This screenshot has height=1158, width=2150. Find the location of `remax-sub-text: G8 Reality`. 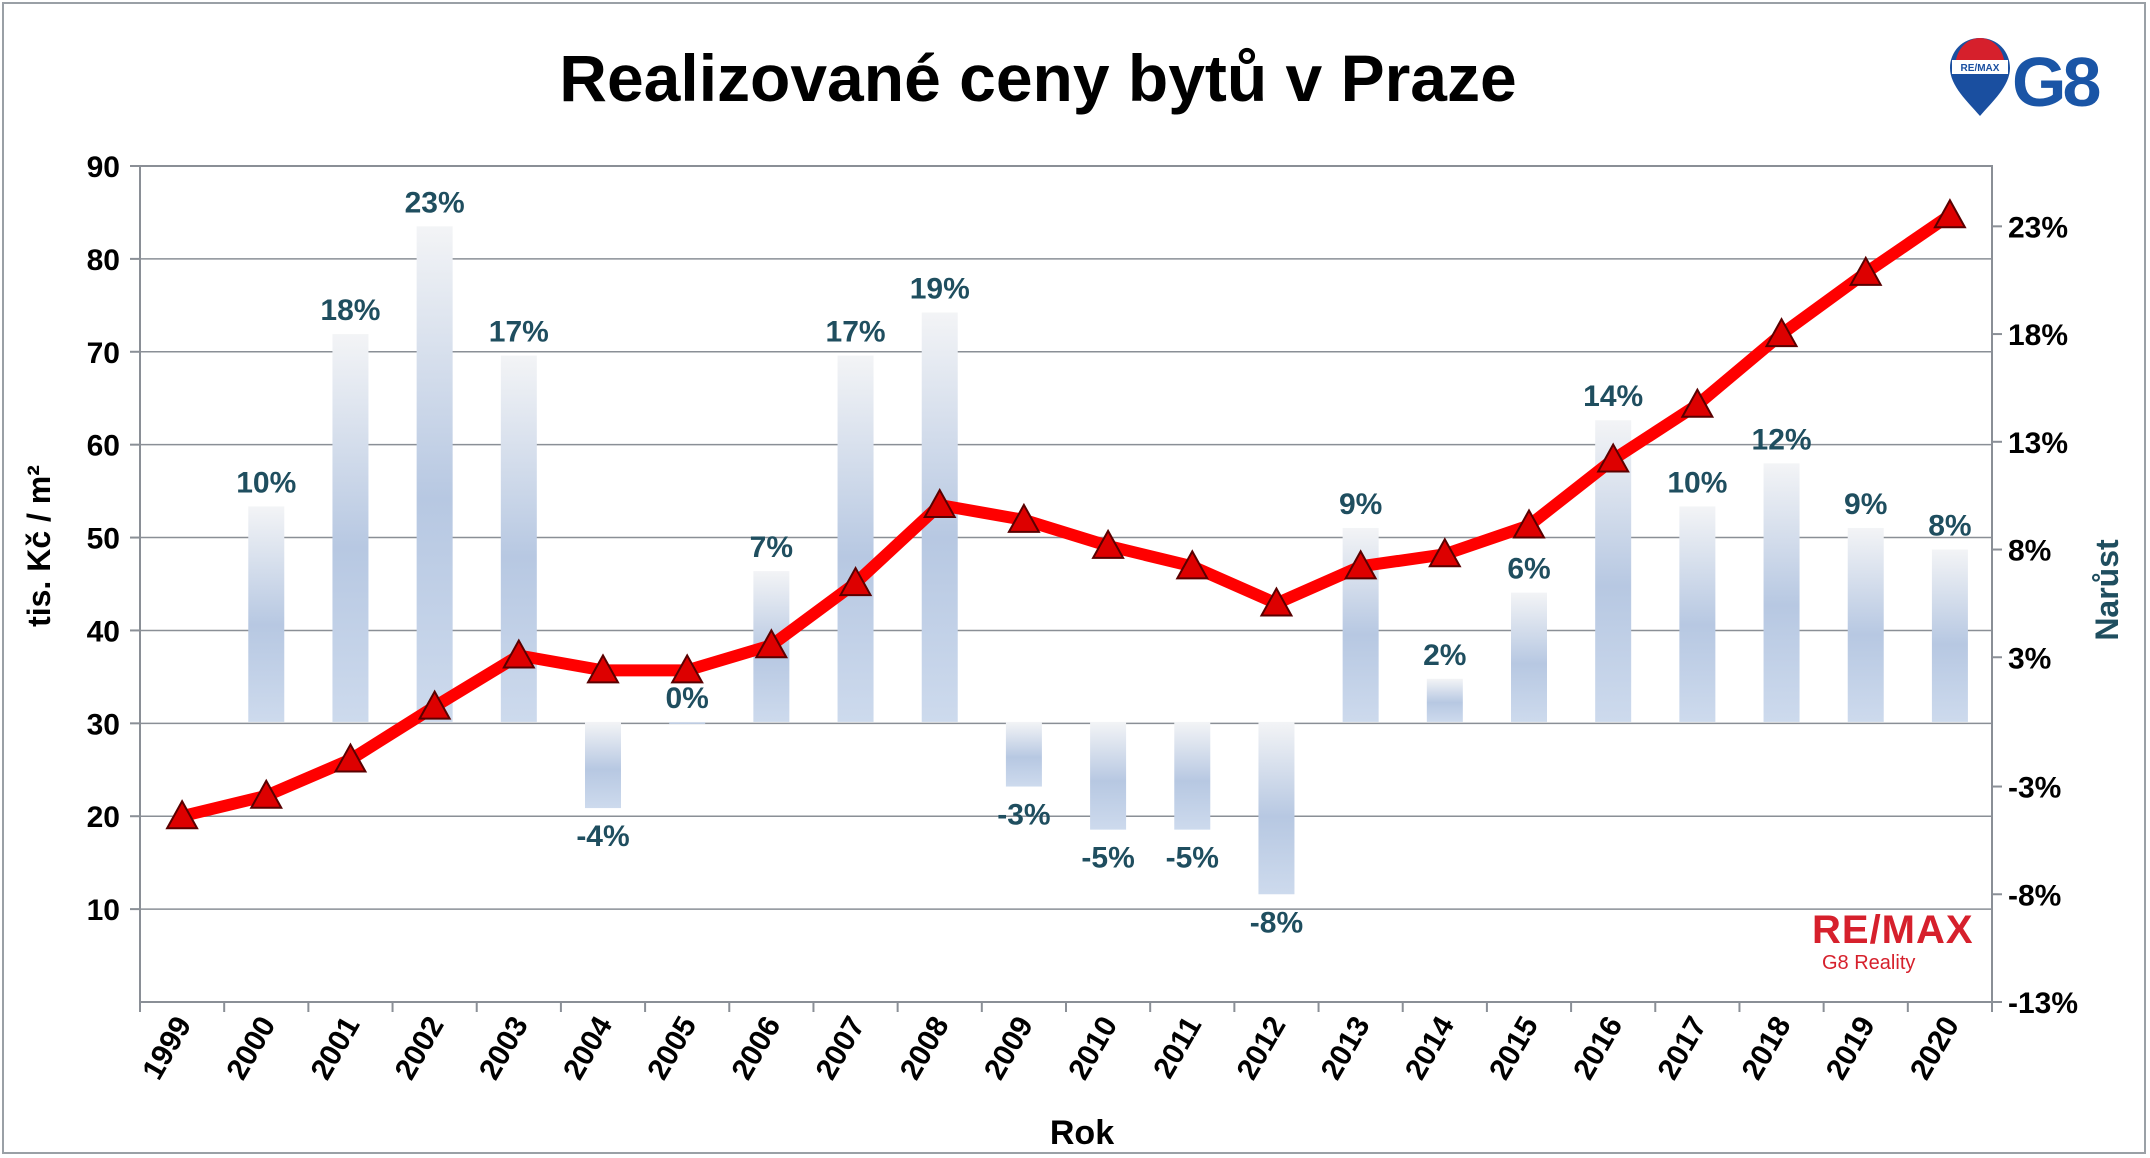

remax-sub-text: G8 Reality is located at coordinates (1869, 963).